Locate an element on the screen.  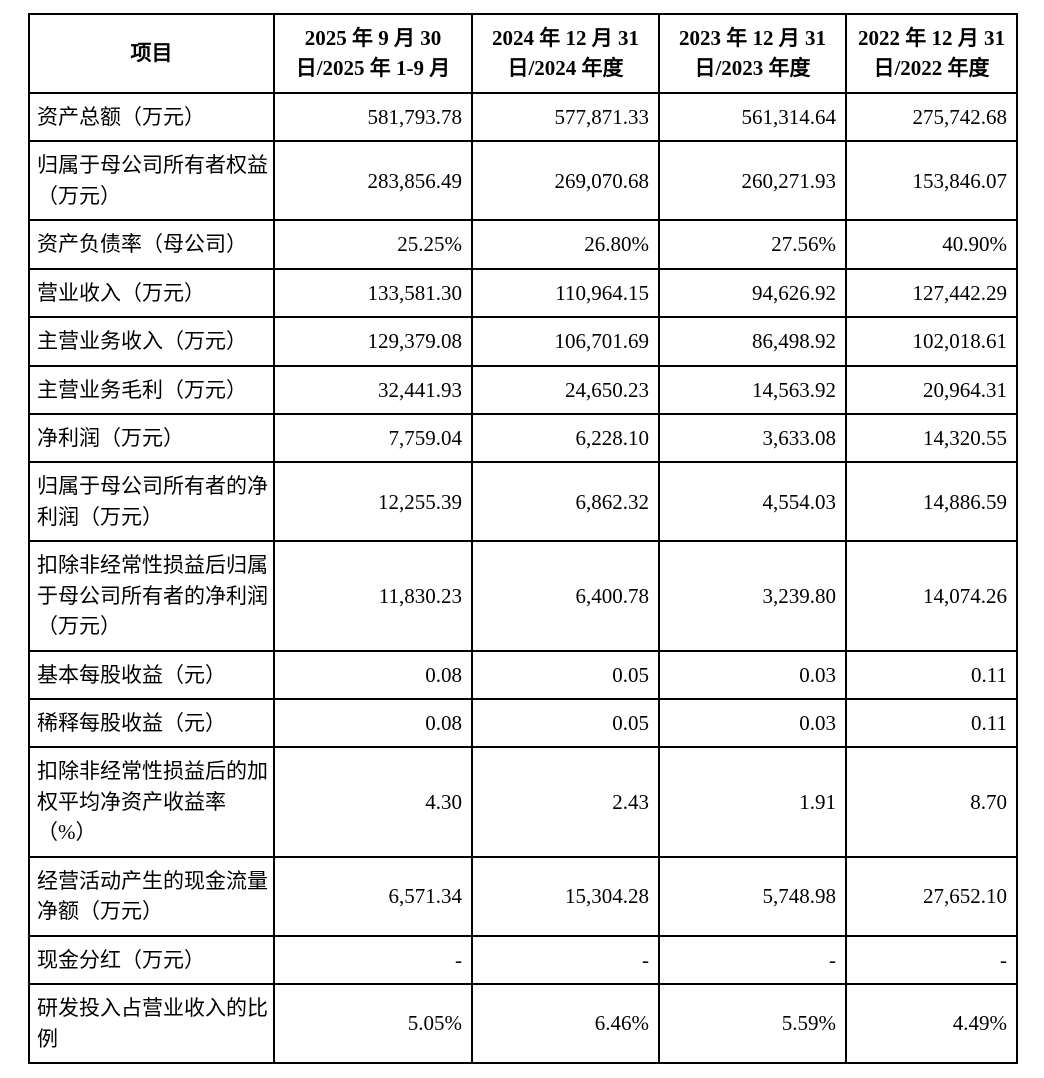
cell-value: 110,964.15 is located at coordinates (565, 293).